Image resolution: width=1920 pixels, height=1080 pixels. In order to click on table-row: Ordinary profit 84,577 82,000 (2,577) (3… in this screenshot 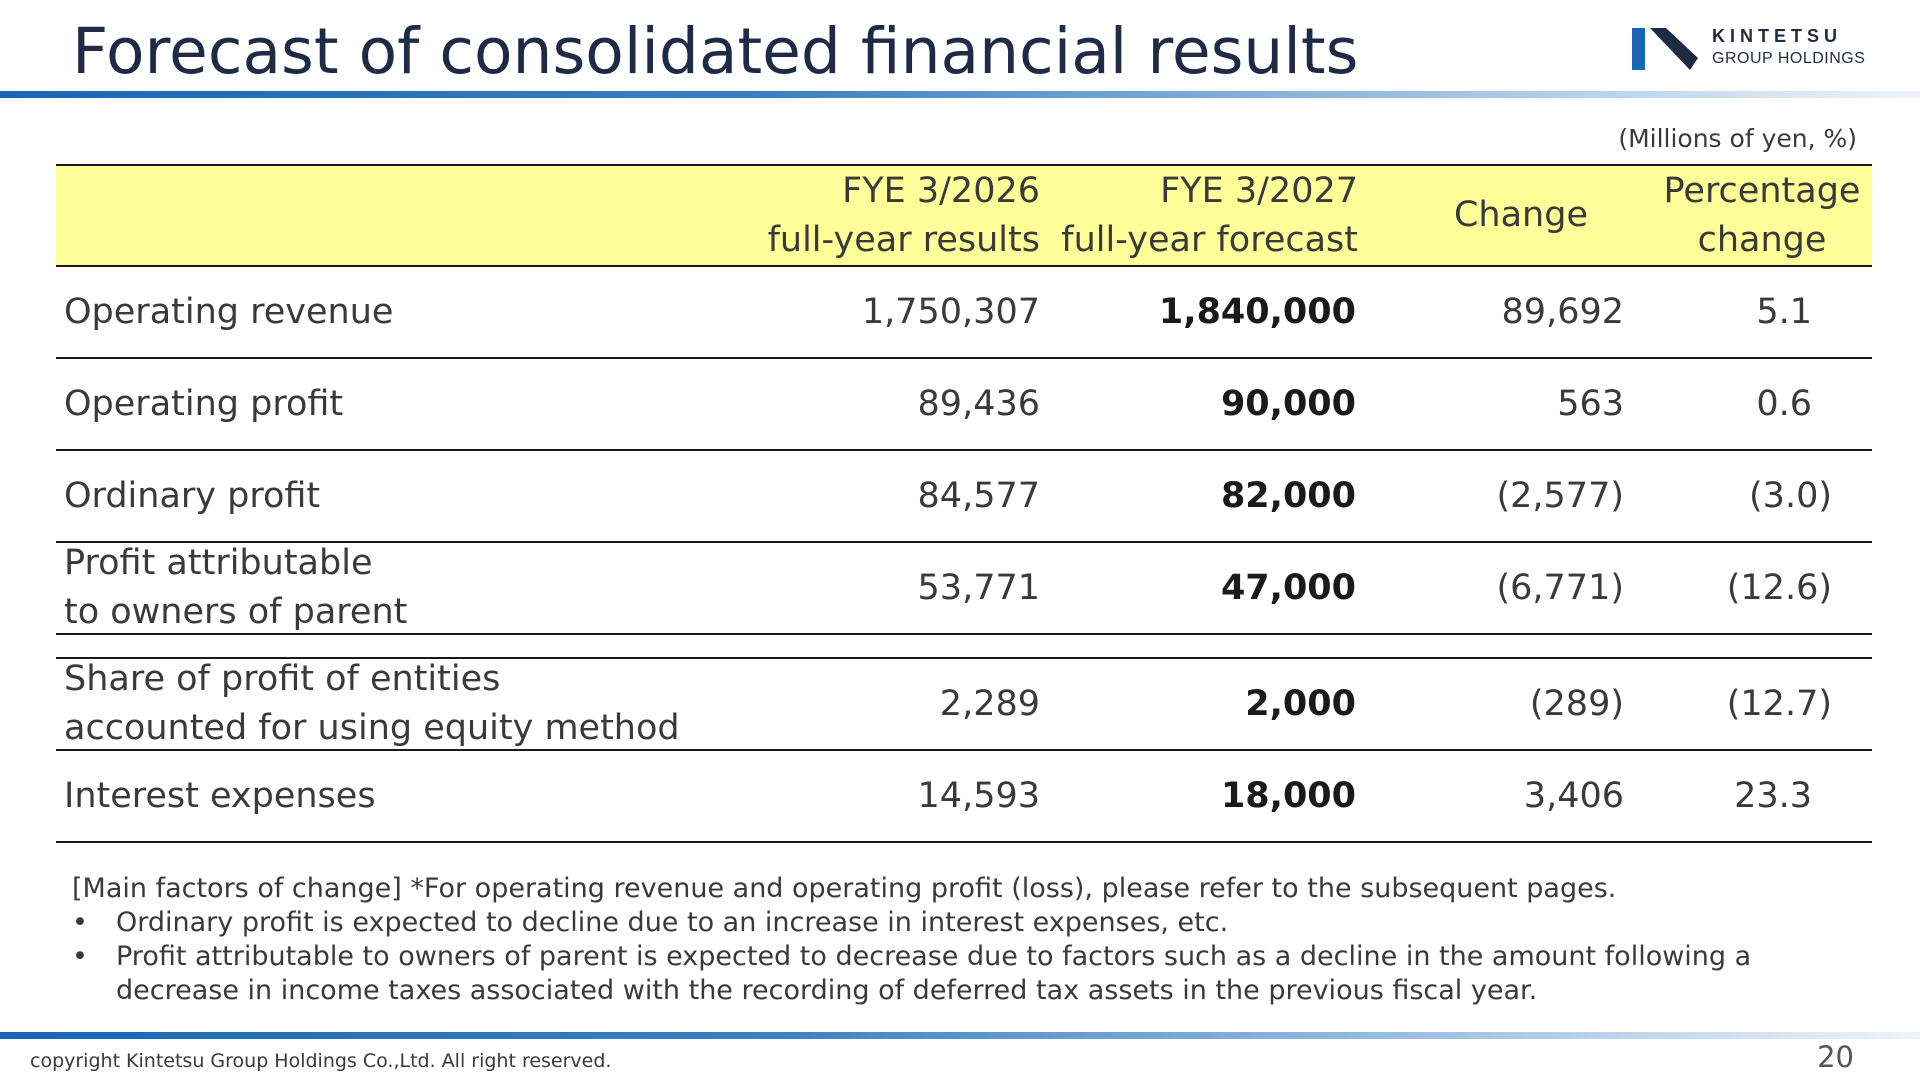, I will do `click(964, 497)`.